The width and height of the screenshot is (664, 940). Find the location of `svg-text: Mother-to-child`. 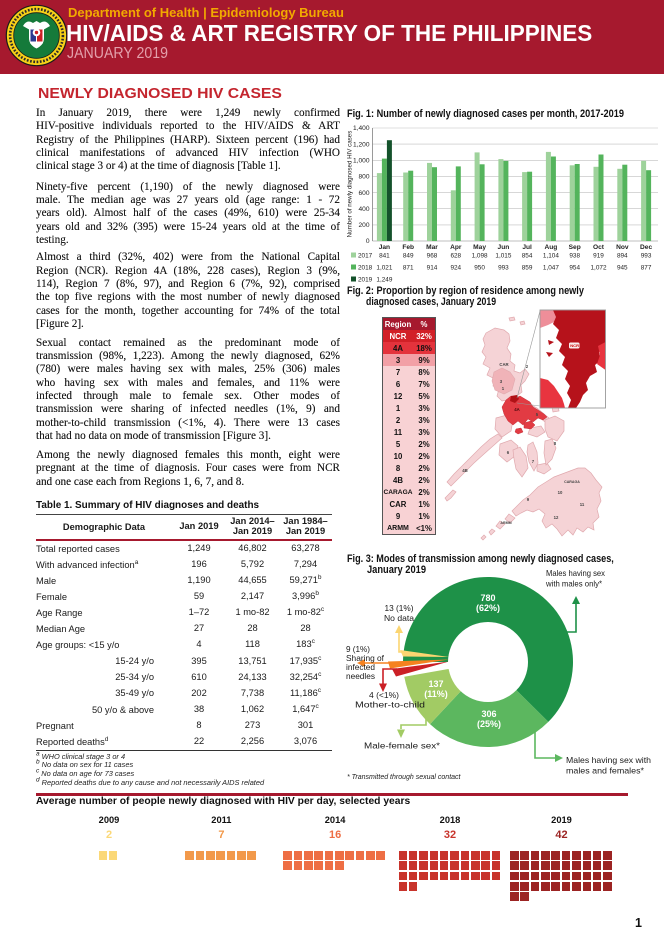

svg-text: Mother-to-child is located at coordinates (390, 705).